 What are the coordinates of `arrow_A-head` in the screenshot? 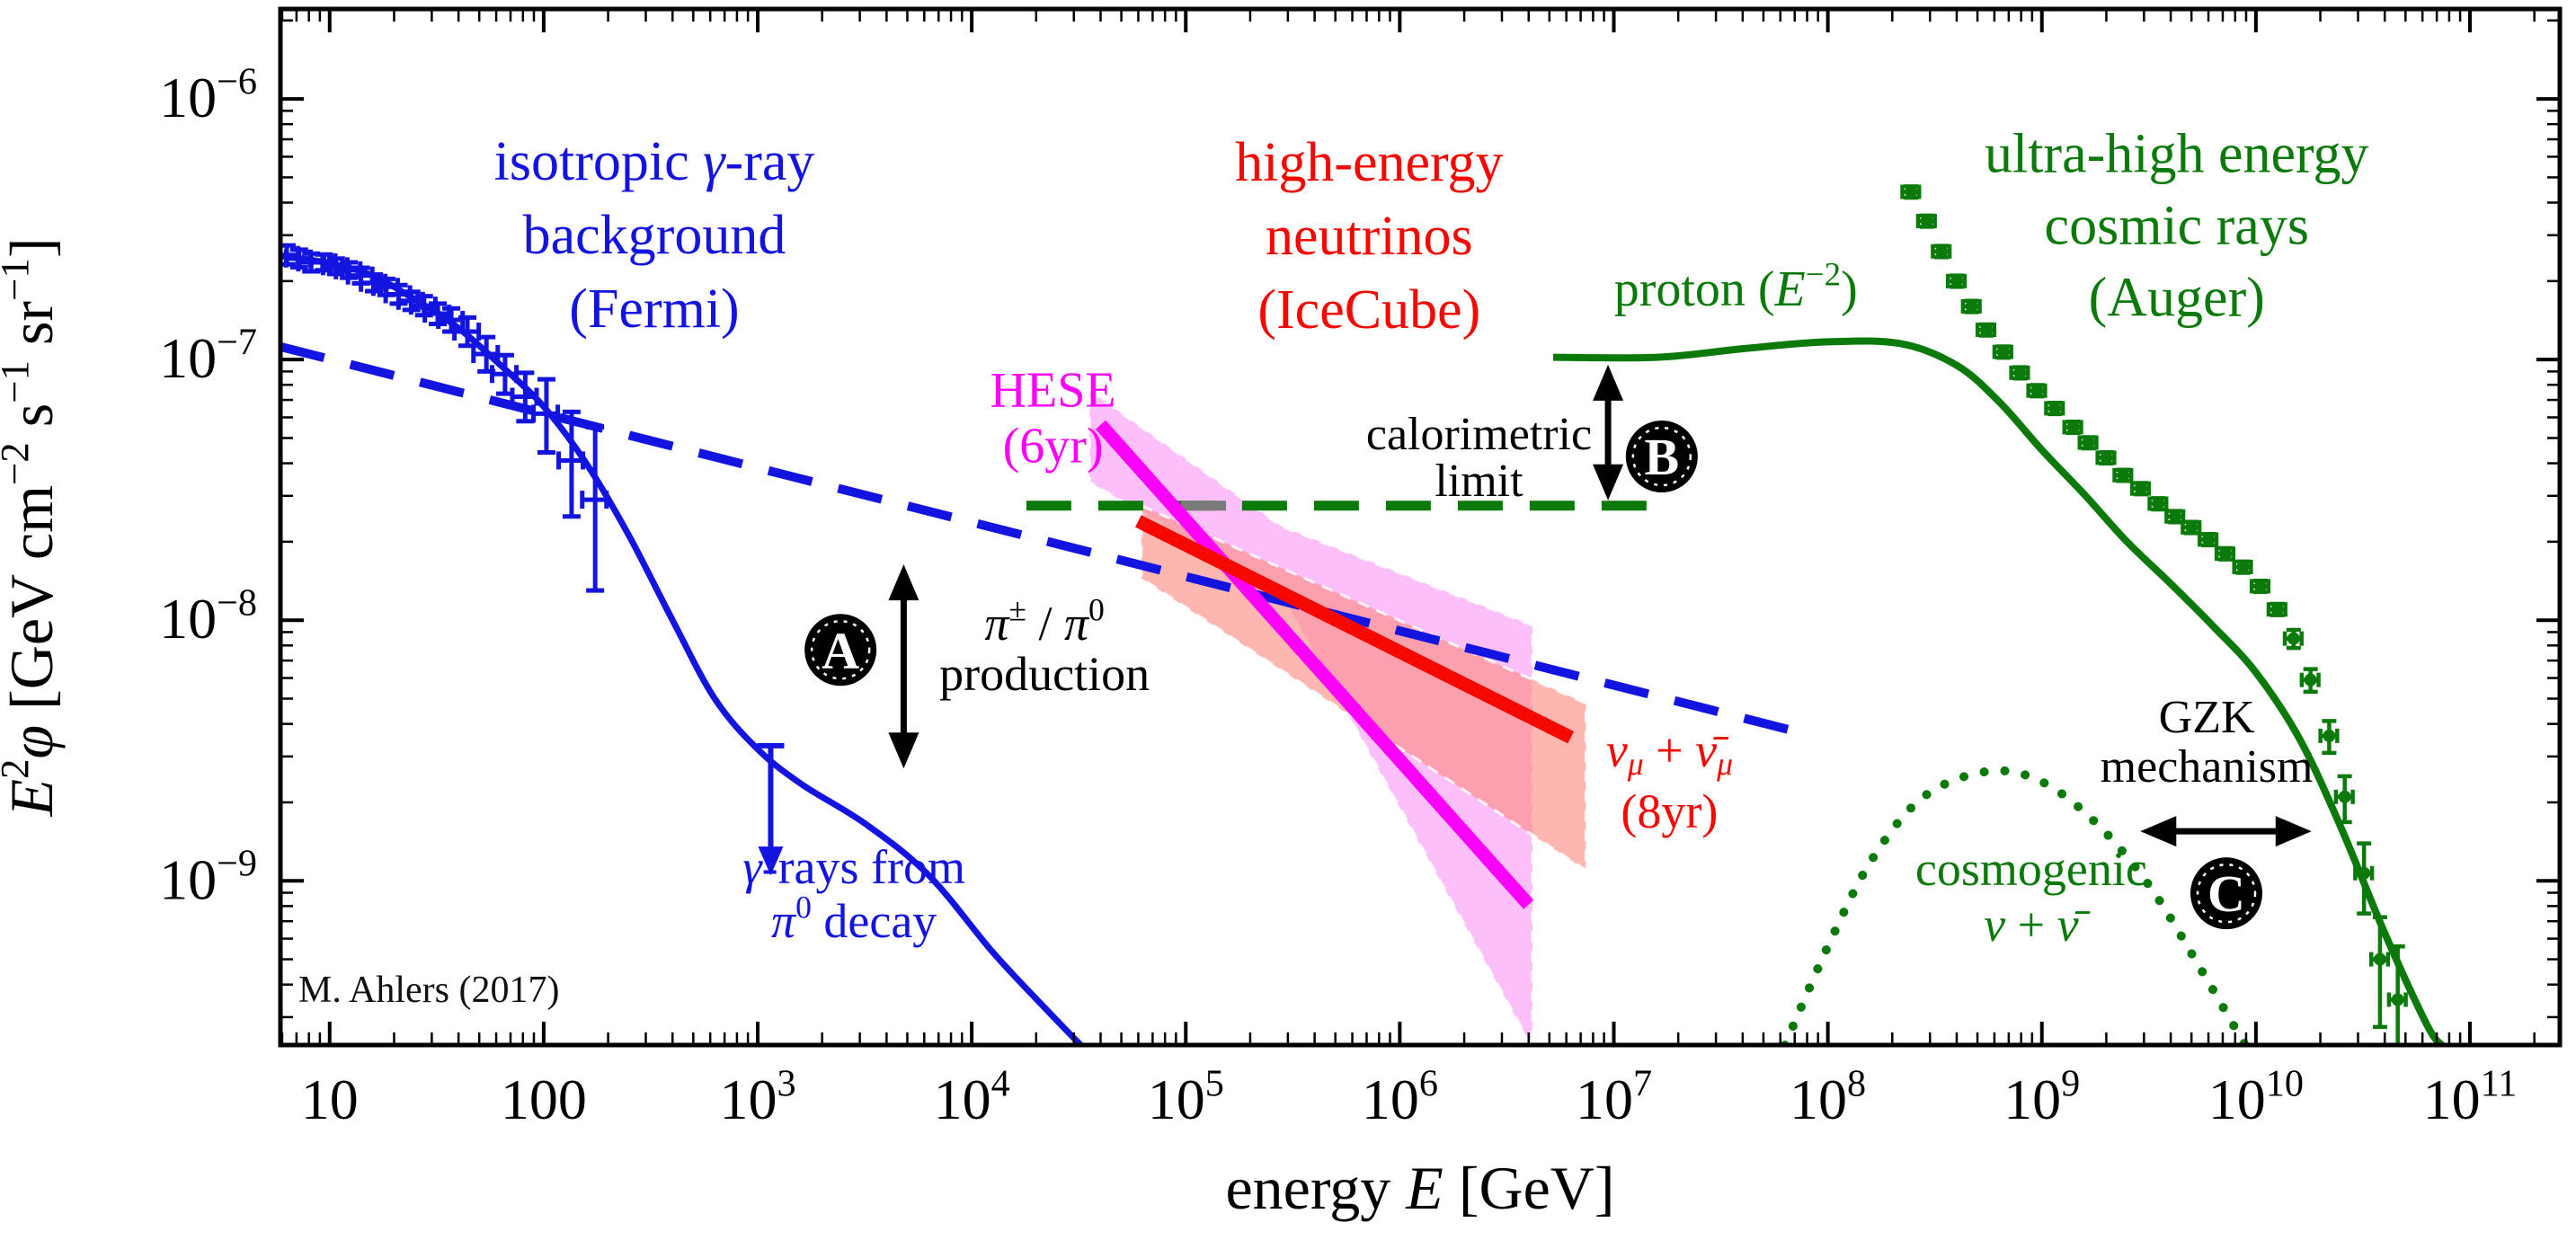 It's located at (903, 582).